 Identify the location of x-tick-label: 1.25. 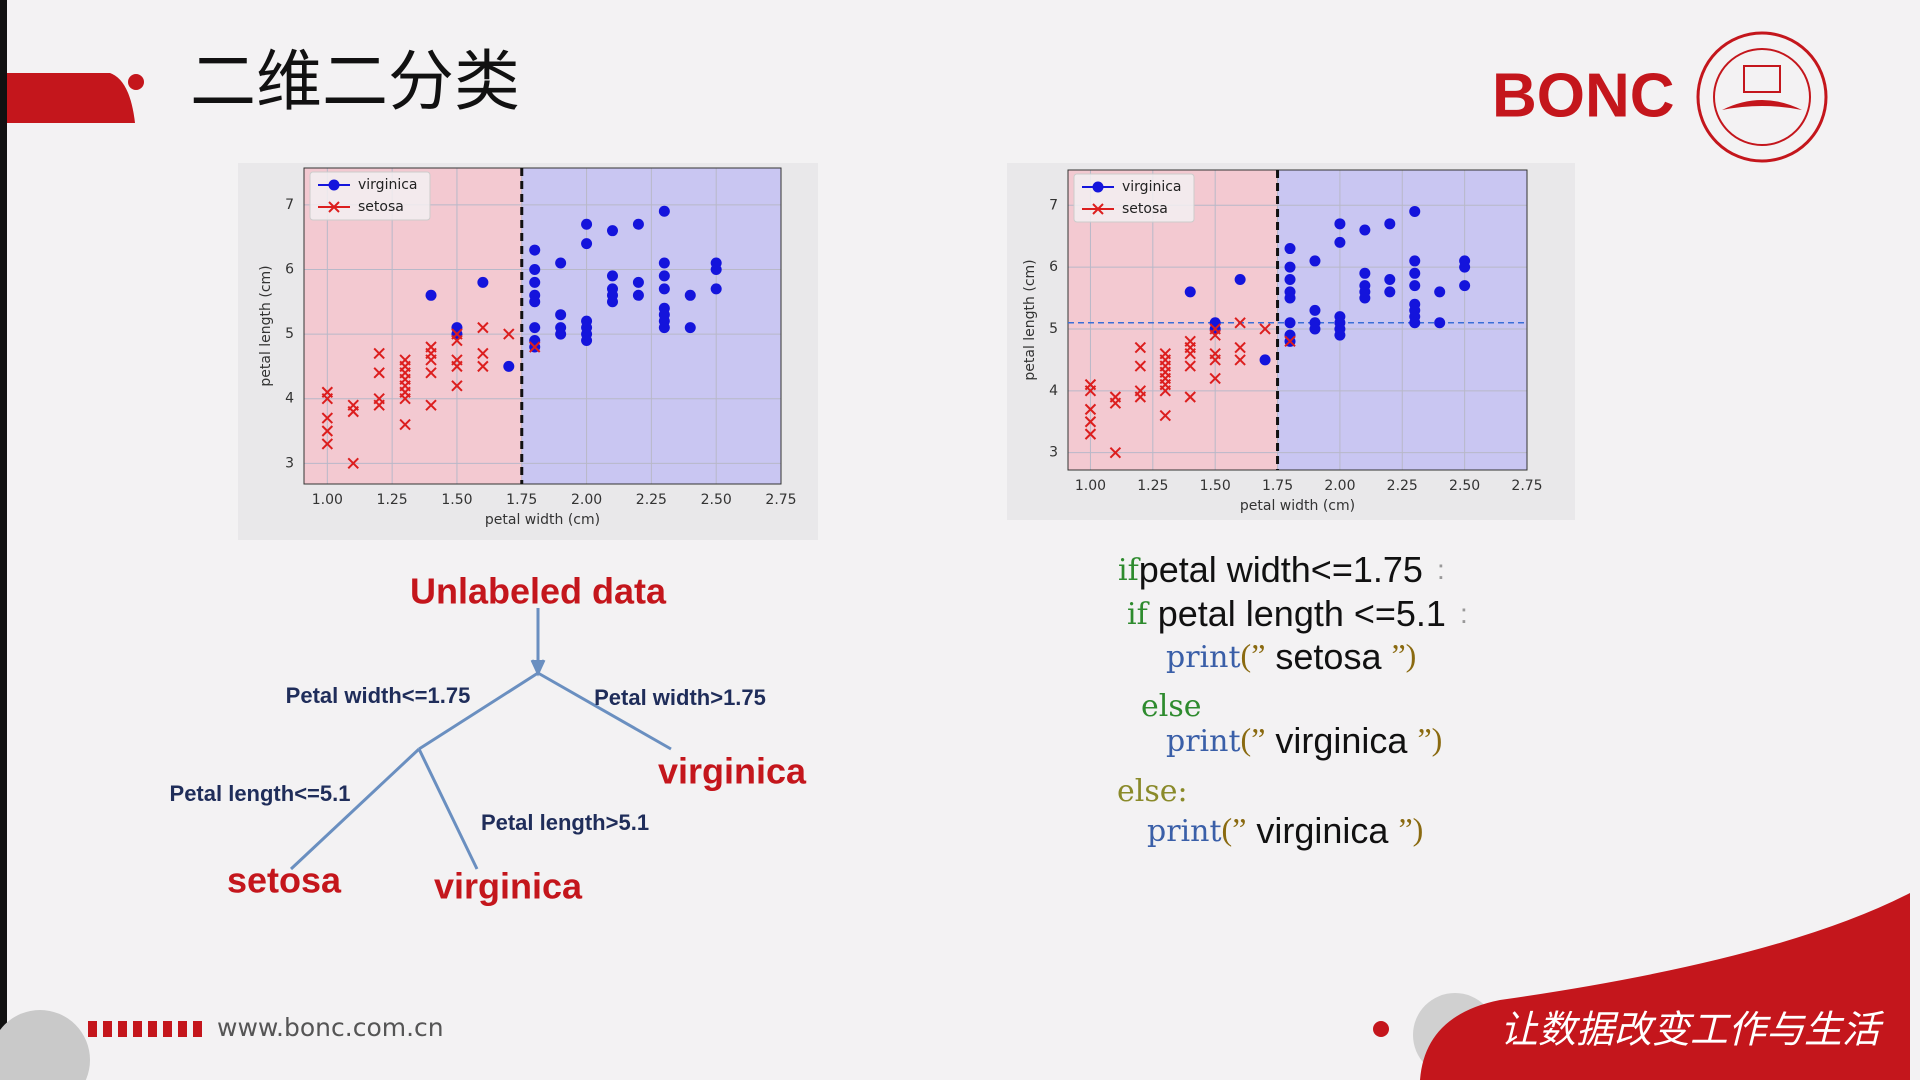
(1152, 486).